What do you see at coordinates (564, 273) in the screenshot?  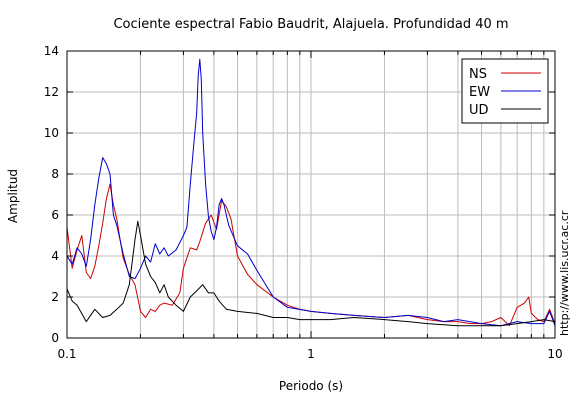 I see `source-url: http://www.lis.ucr.ac.cr` at bounding box center [564, 273].